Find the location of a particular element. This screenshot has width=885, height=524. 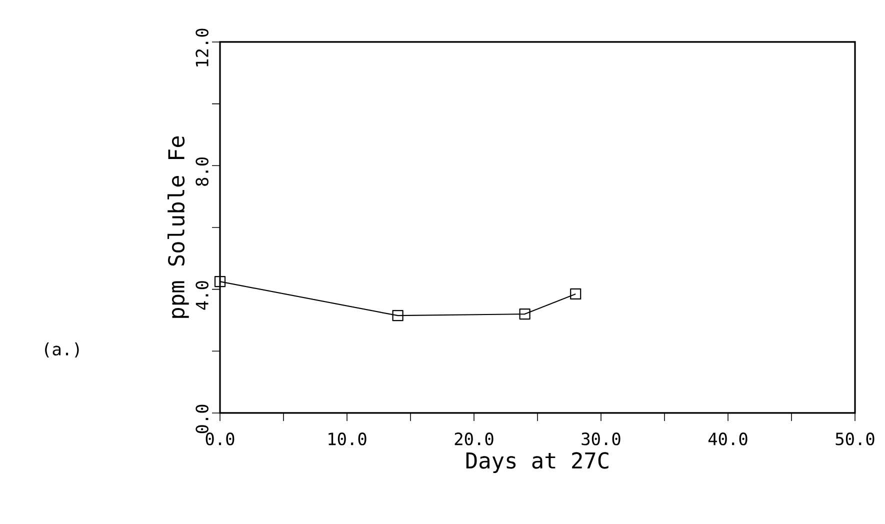

x-tick-label: 40.0 is located at coordinates (728, 439).